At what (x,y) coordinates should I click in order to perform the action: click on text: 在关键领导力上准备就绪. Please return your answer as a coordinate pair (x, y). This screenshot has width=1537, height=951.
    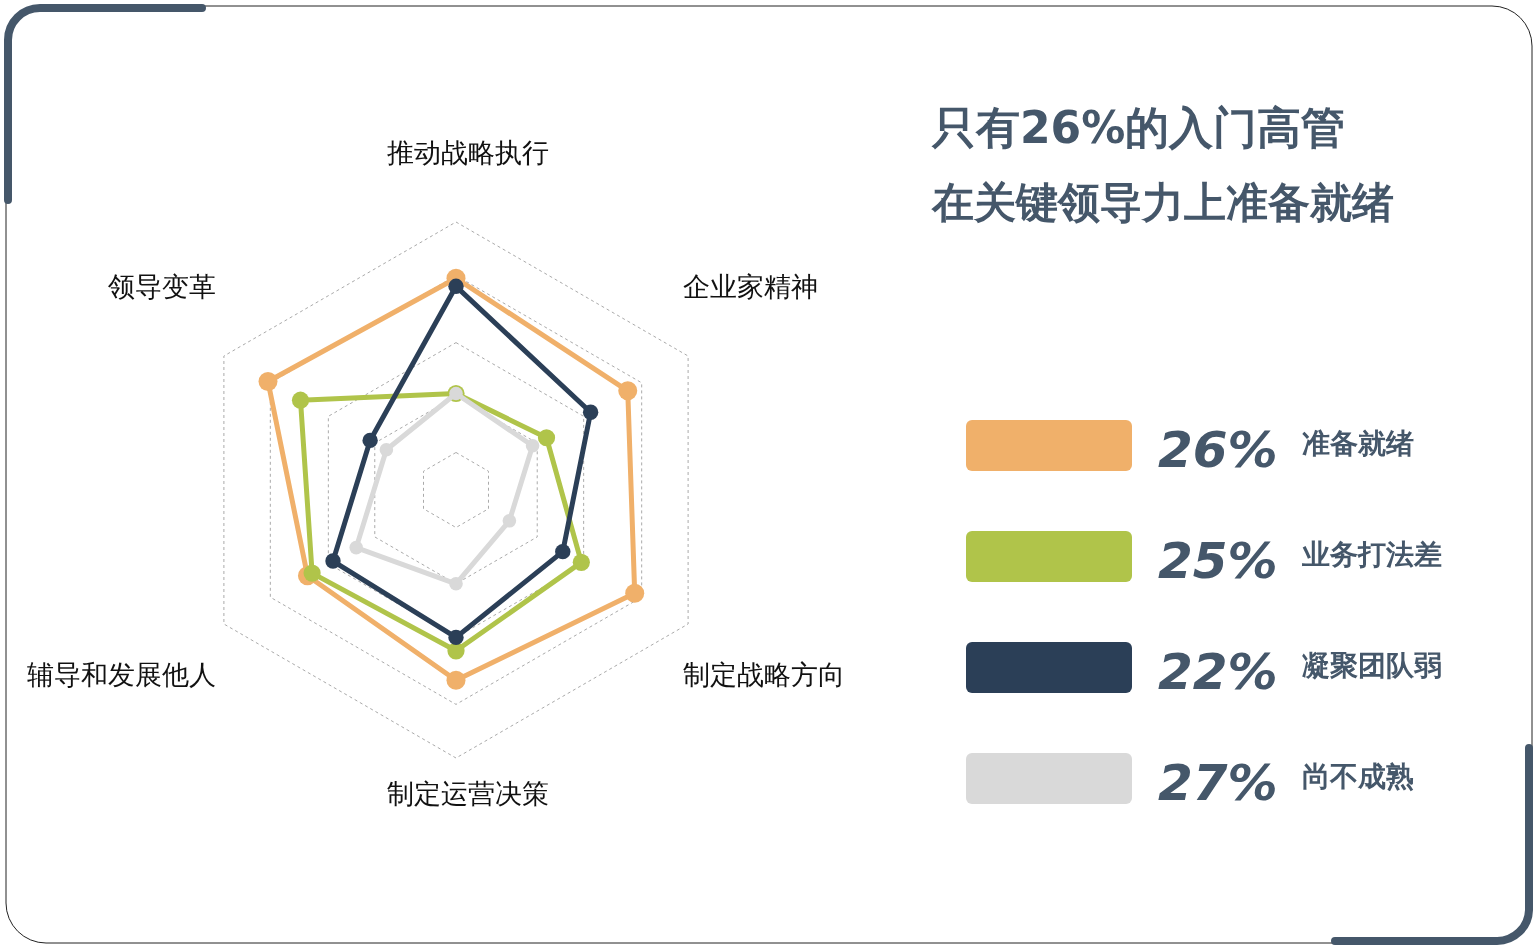
    Looking at the image, I should click on (1162, 202).